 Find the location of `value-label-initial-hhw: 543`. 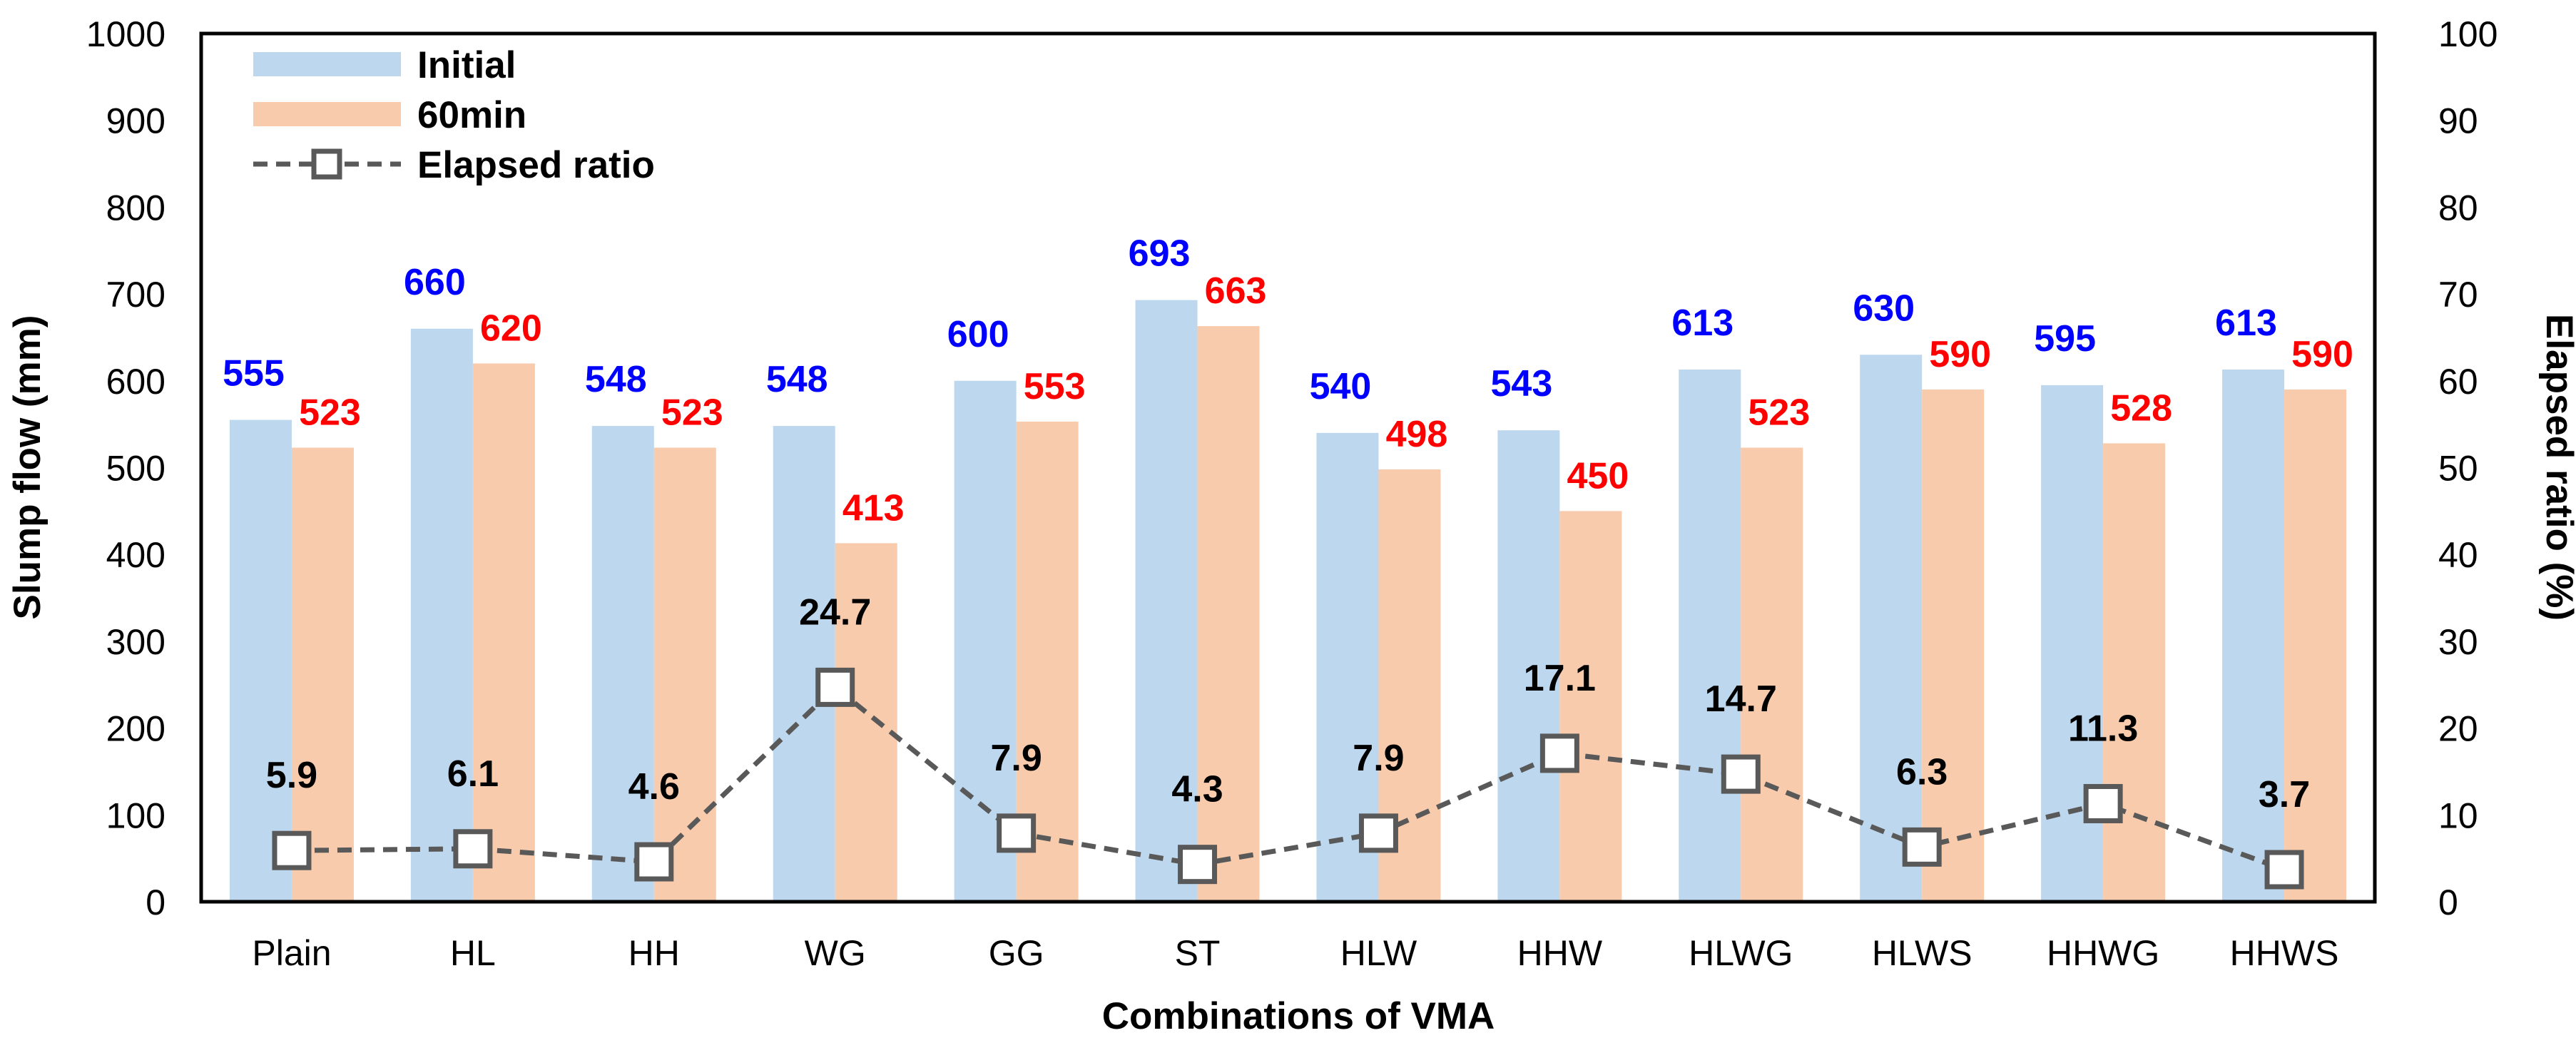

value-label-initial-hhw: 543 is located at coordinates (1521, 384).